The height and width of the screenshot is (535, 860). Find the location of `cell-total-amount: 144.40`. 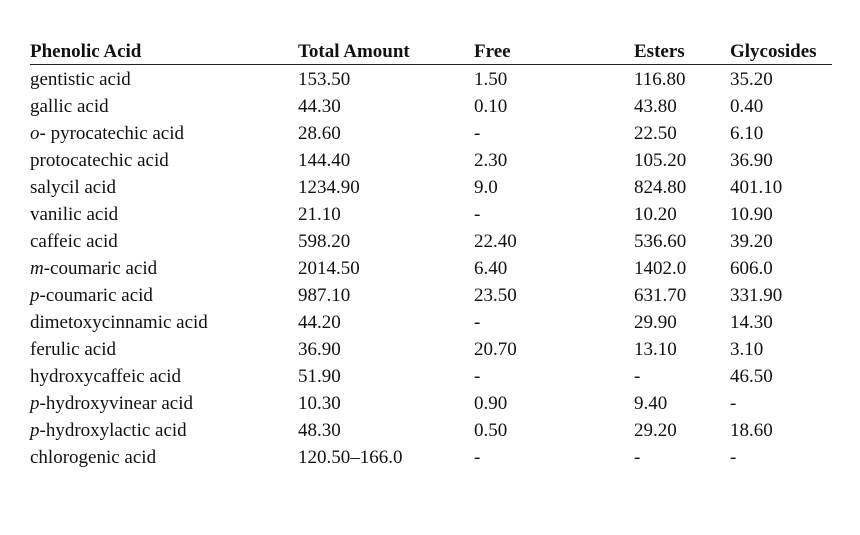

cell-total-amount: 144.40 is located at coordinates (324, 160).